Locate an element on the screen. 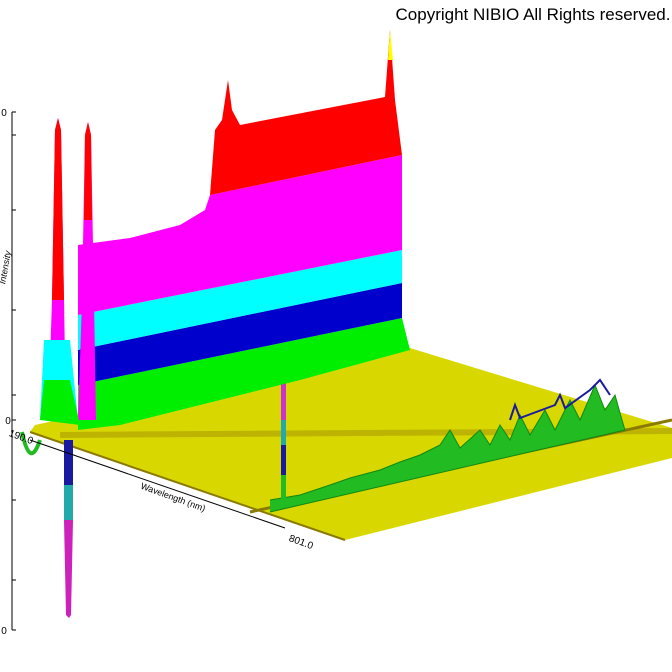  band-cyan is located at coordinates (240, 300).